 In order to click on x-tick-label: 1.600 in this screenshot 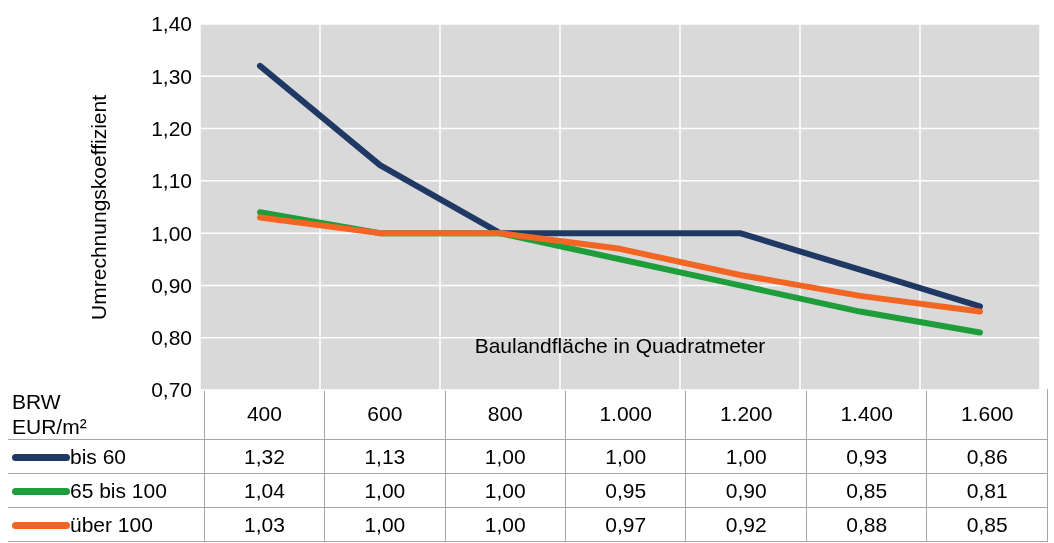, I will do `click(987, 414)`.